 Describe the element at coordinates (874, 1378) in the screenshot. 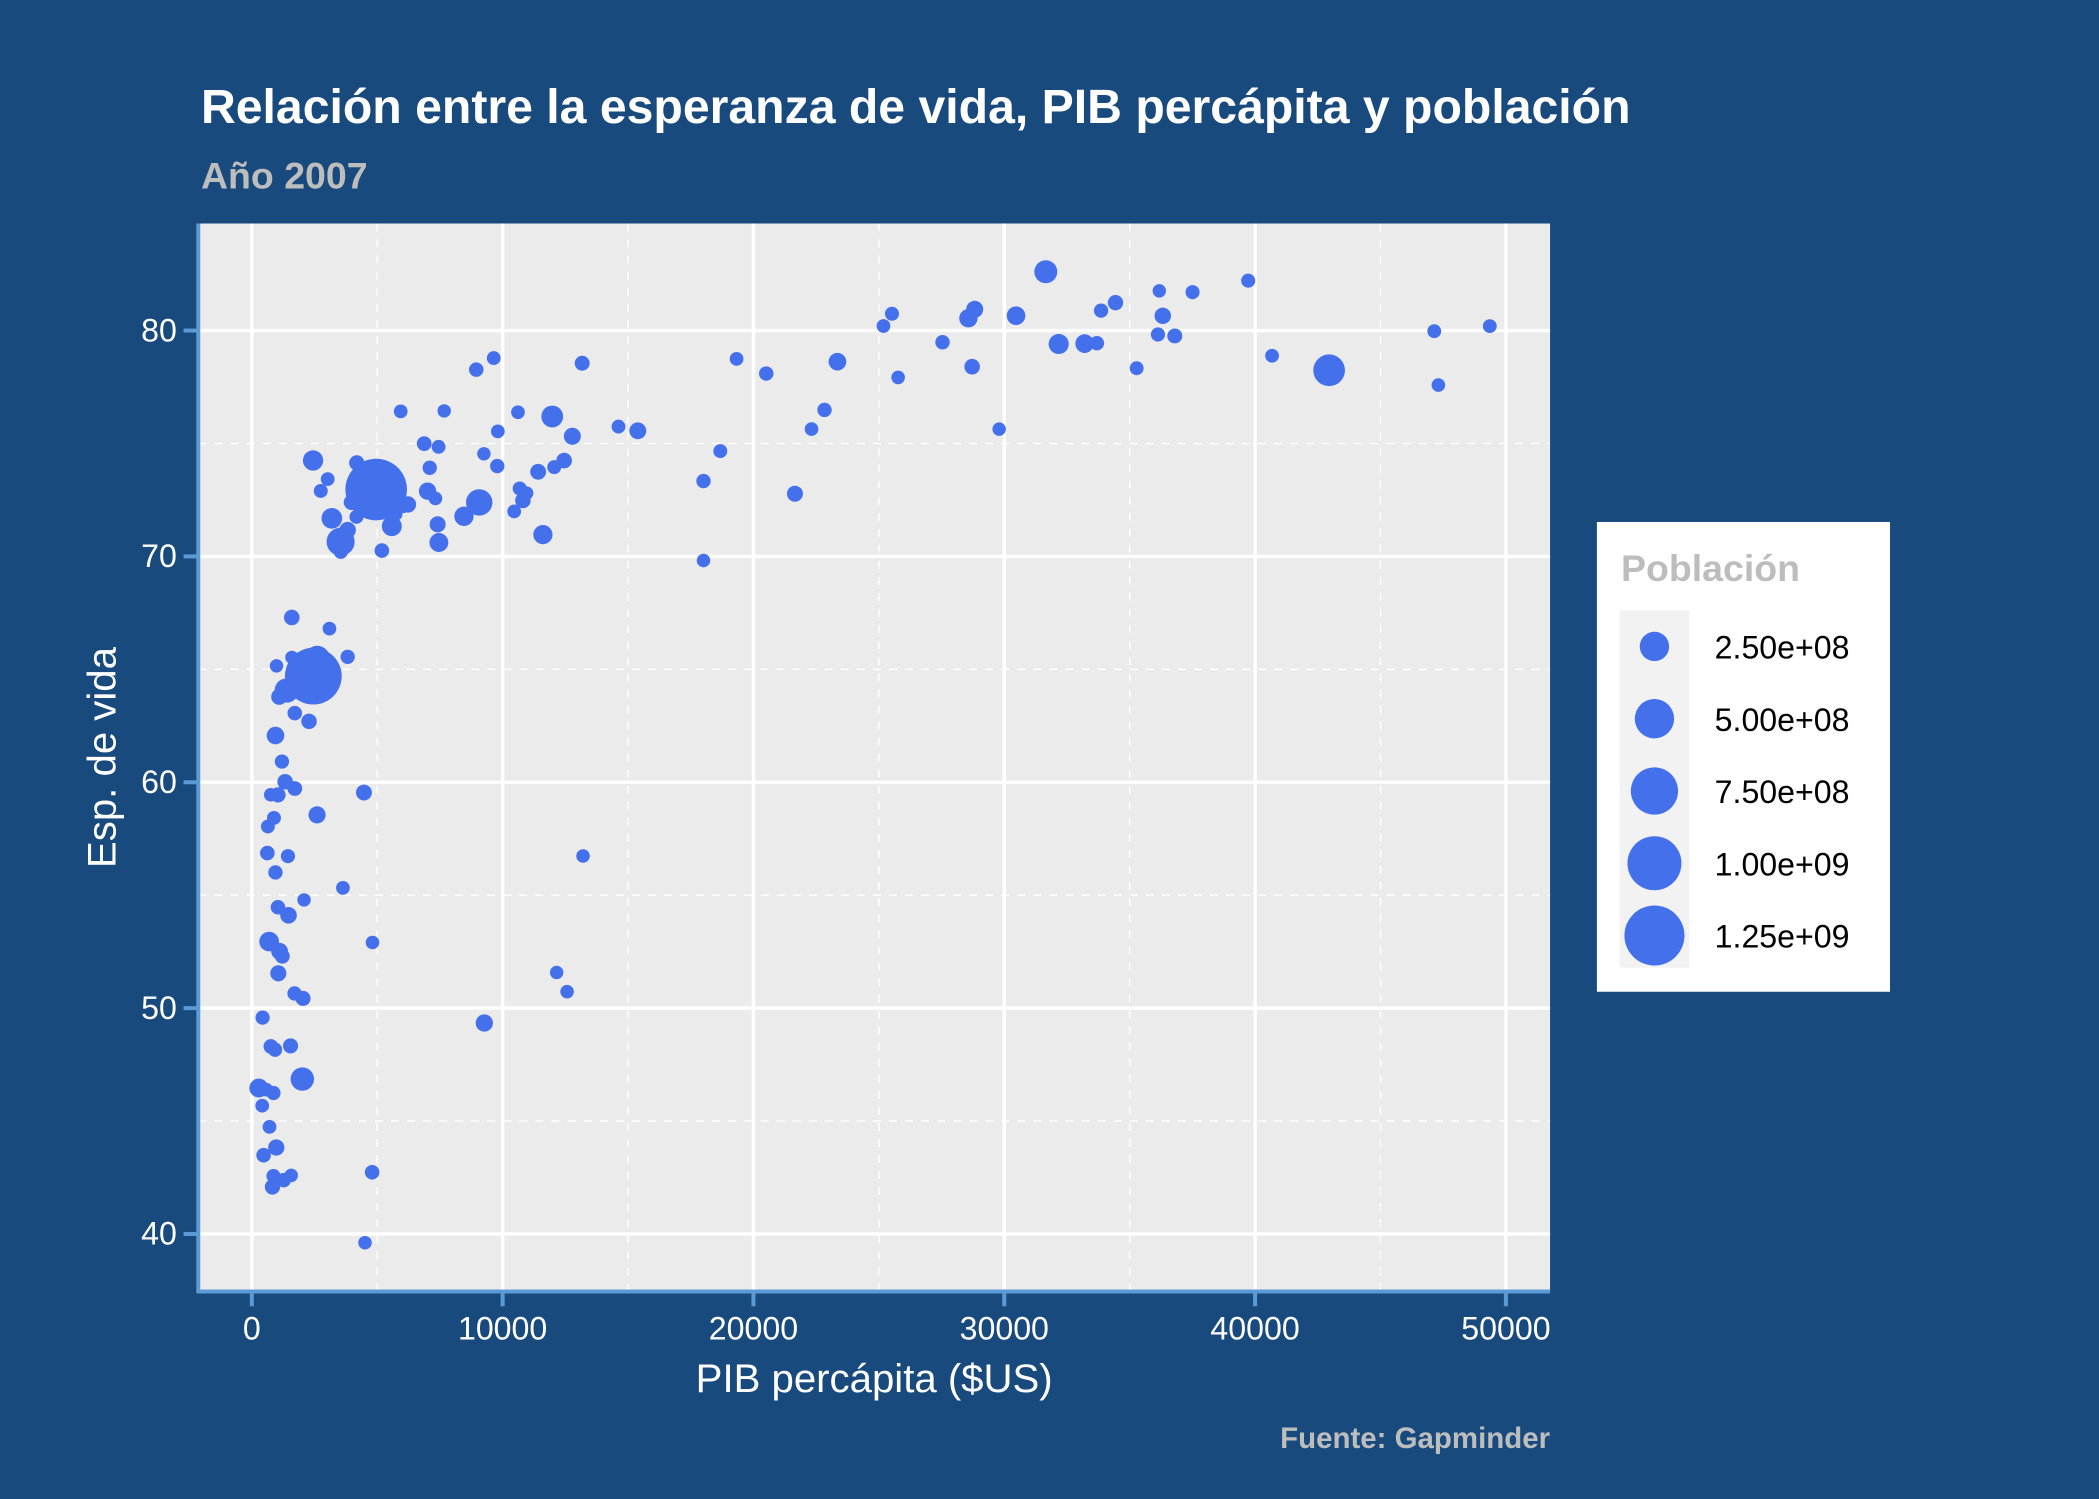

I see `x-axis-label: PIB percápita ($US)` at that location.